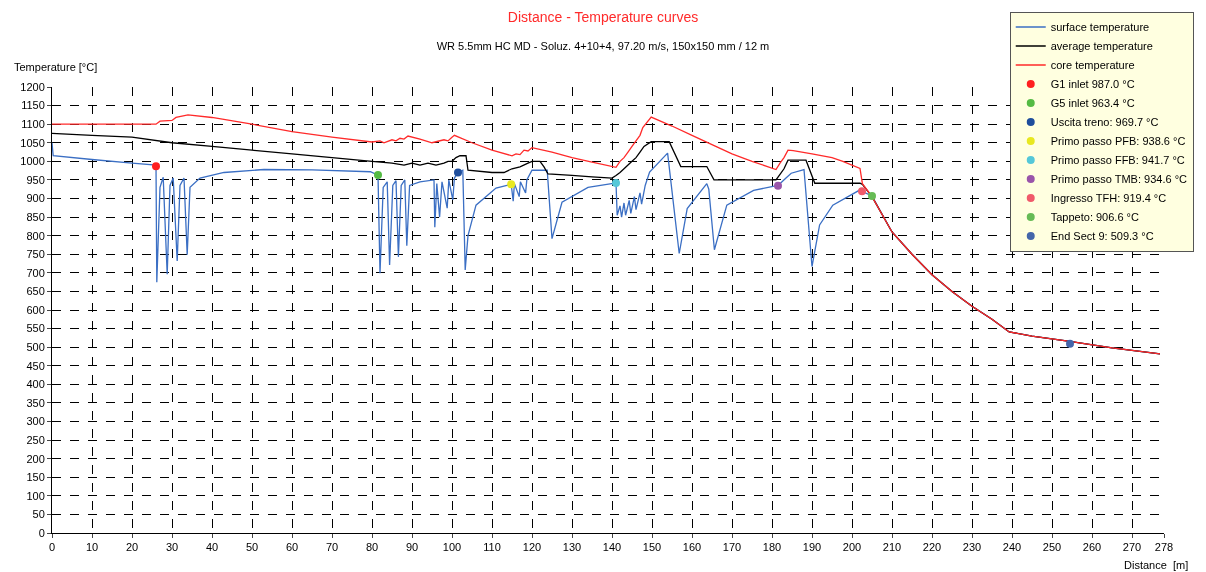  What do you see at coordinates (1101, 46) in the screenshot?
I see `legend-label: average temperature` at bounding box center [1101, 46].